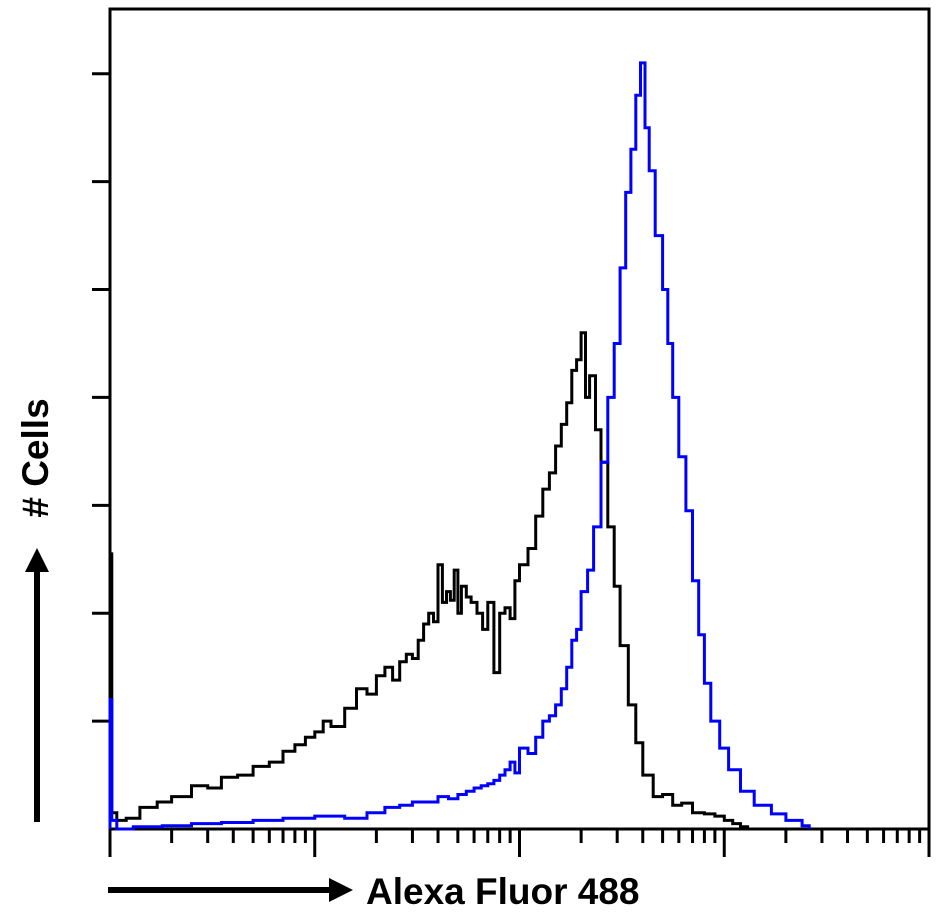  Describe the element at coordinates (101, 397) in the screenshot. I see `y-axis-ticks` at that location.